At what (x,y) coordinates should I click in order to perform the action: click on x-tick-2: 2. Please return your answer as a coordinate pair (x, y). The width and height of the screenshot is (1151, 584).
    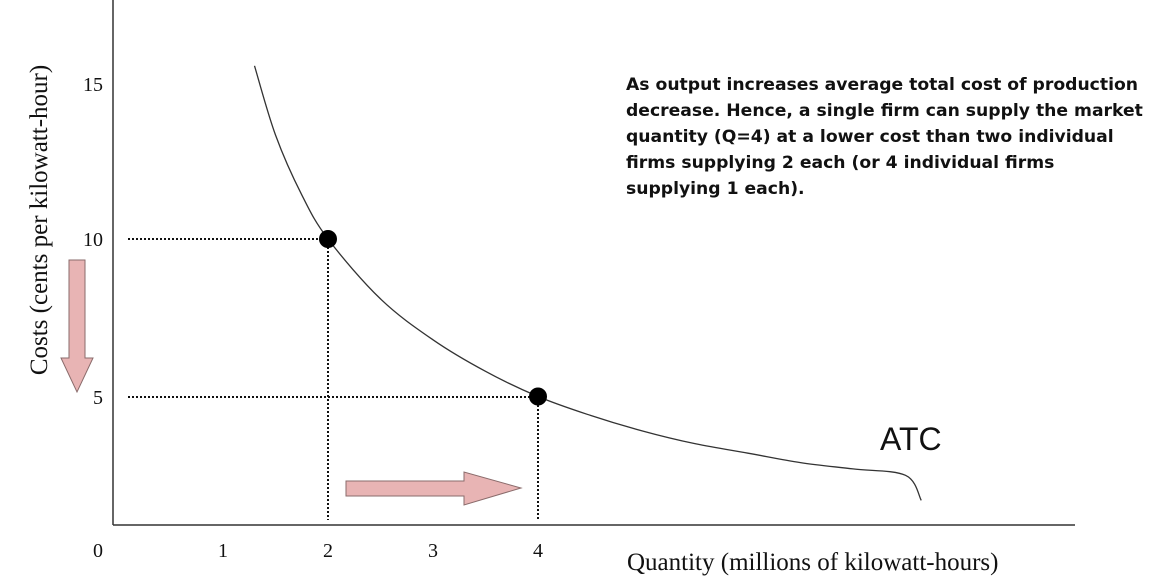
    Looking at the image, I should click on (328, 551).